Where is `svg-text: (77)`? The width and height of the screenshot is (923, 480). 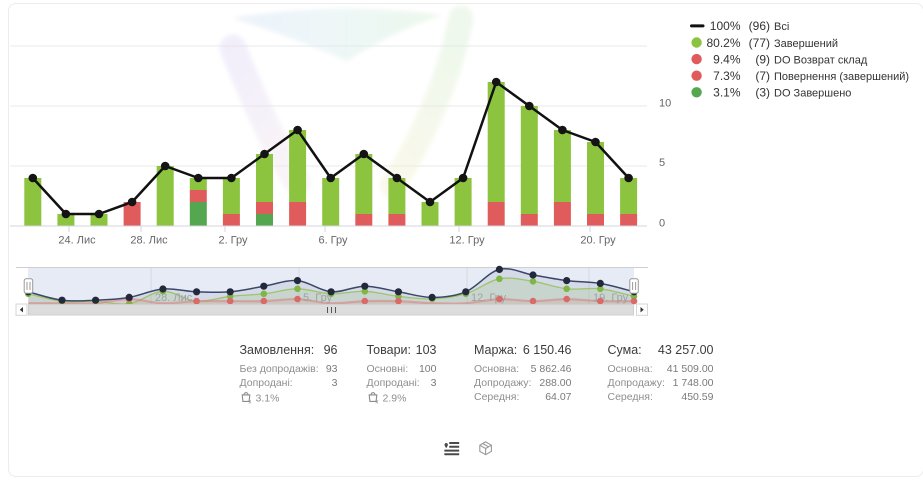
svg-text: (77) is located at coordinates (759, 43).